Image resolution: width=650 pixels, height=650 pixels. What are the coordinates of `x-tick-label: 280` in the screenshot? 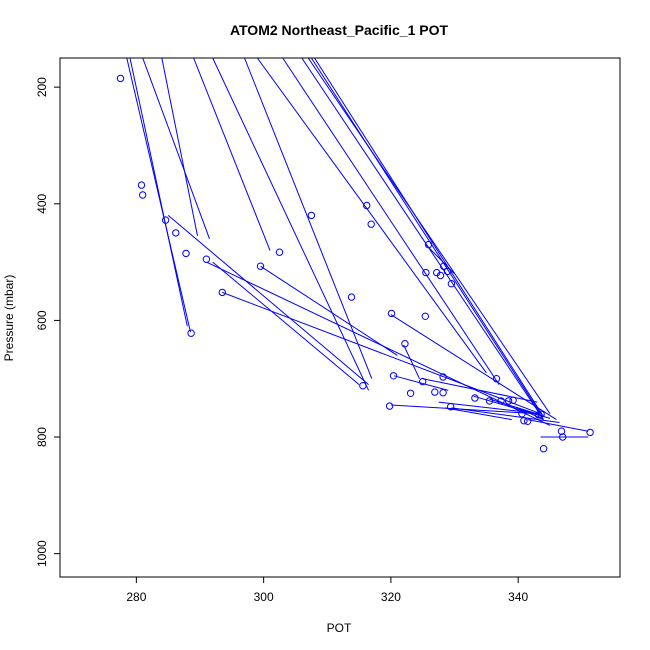 It's located at (136, 597).